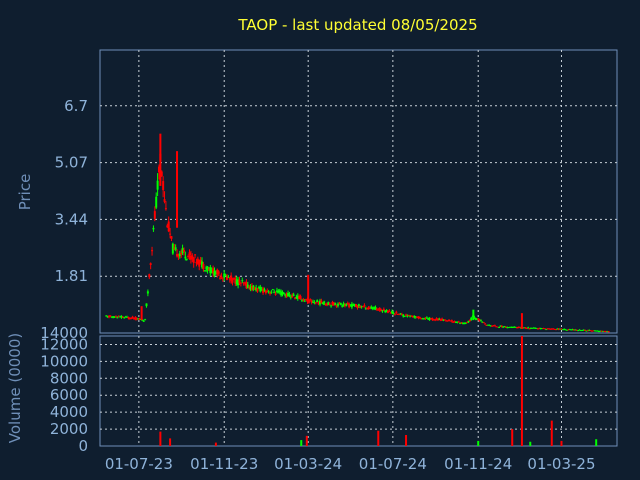  What do you see at coordinates (393, 464) in the screenshot?
I see `x-tick-label: 01-07-24` at bounding box center [393, 464].